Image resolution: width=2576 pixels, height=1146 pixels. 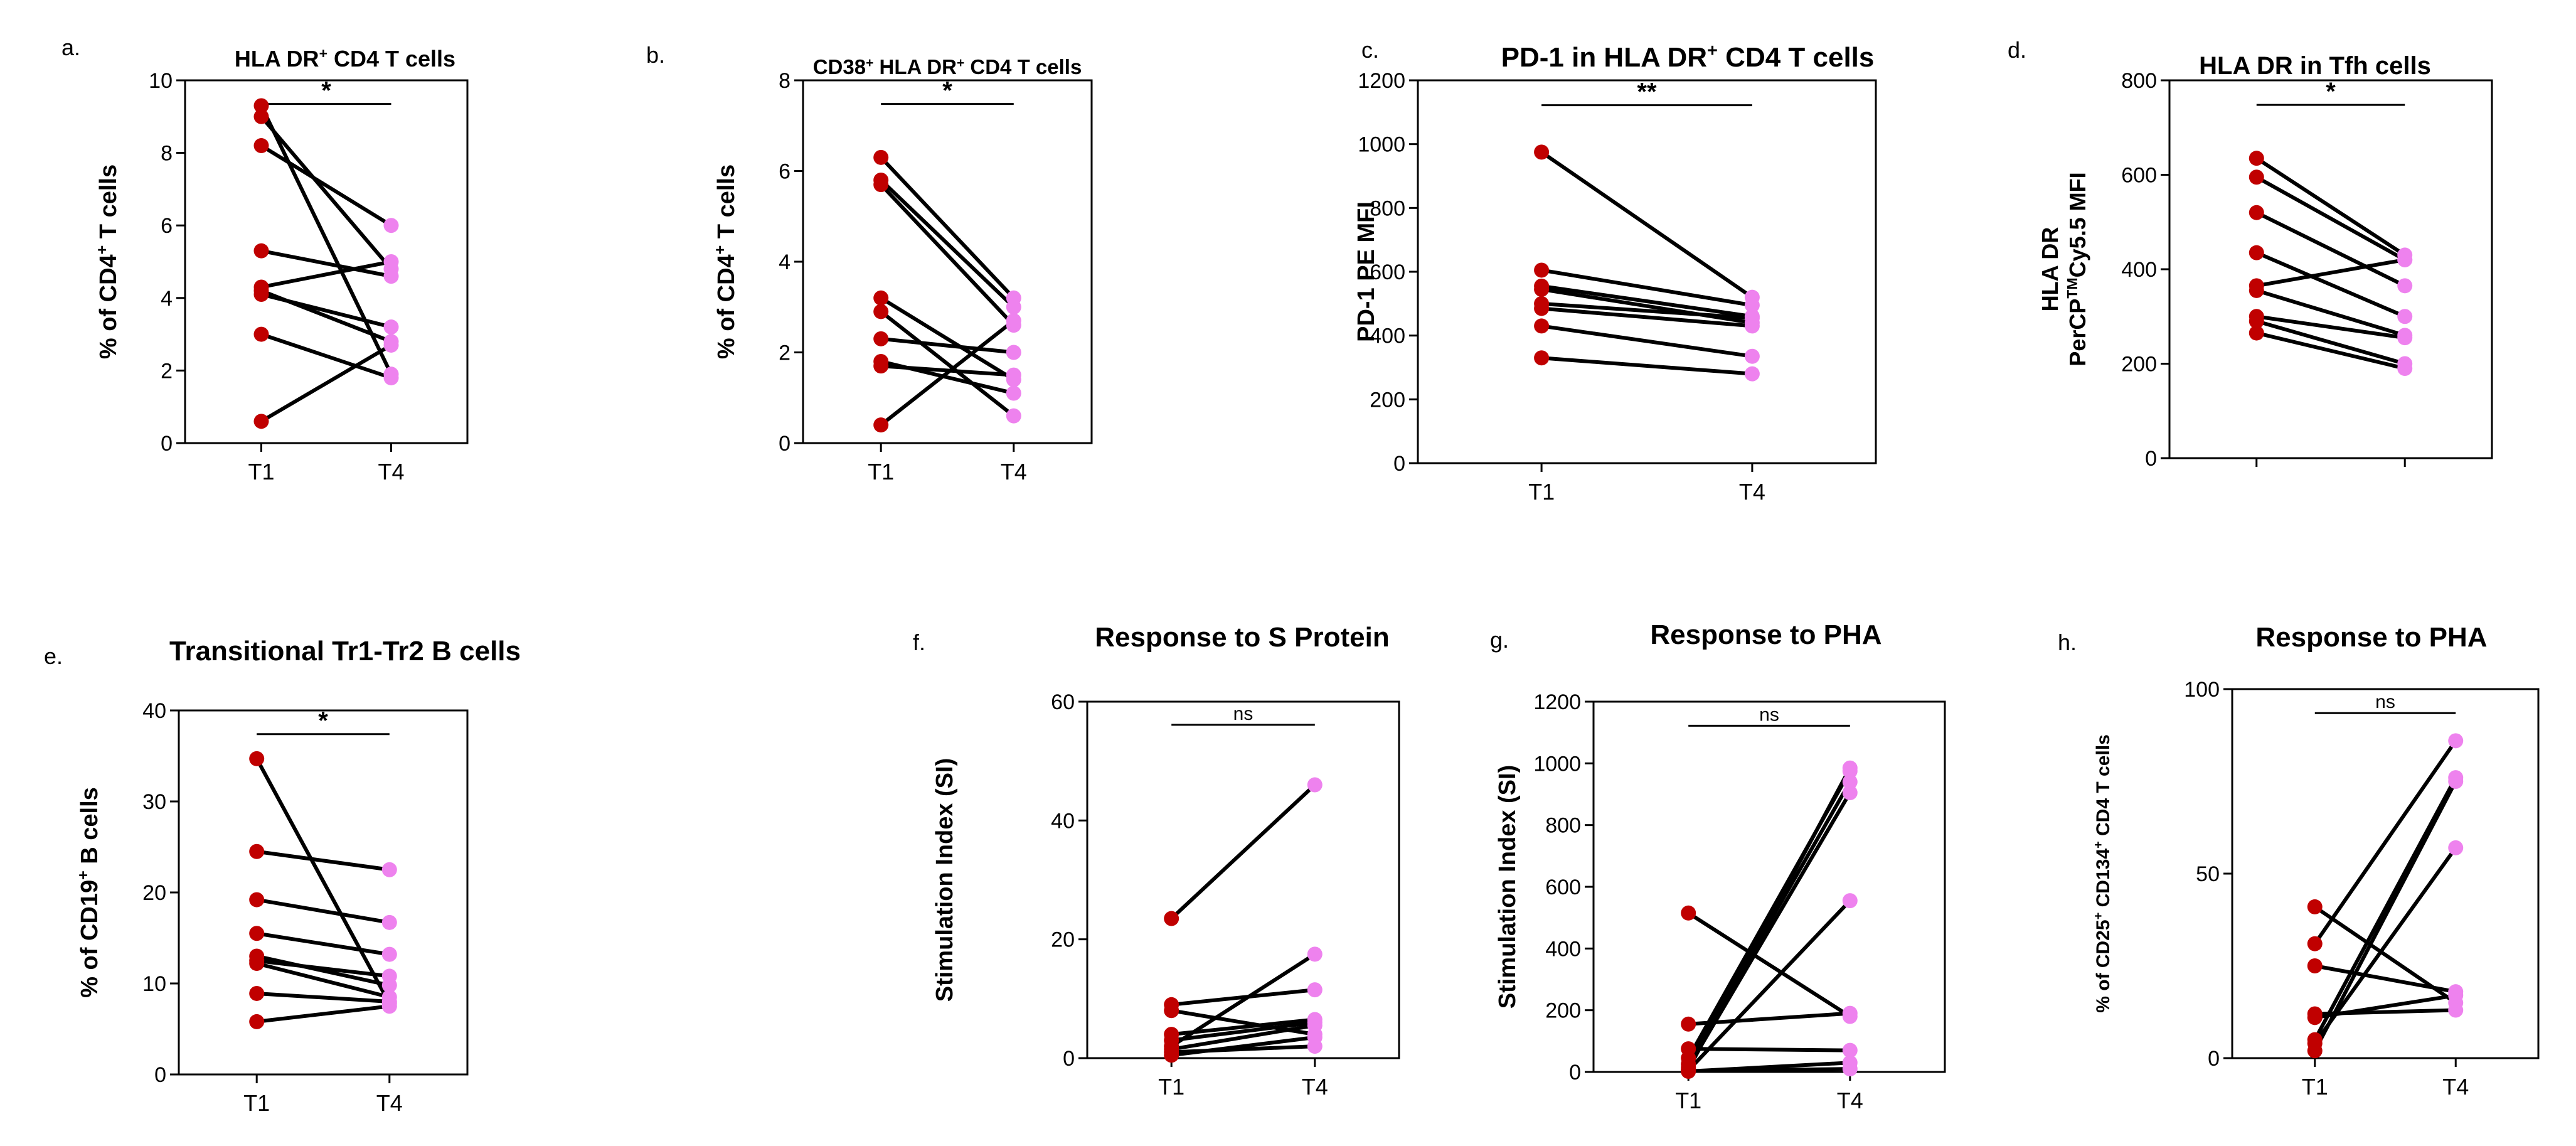 What do you see at coordinates (1647, 92) in the screenshot?
I see `significance-label: **` at bounding box center [1647, 92].